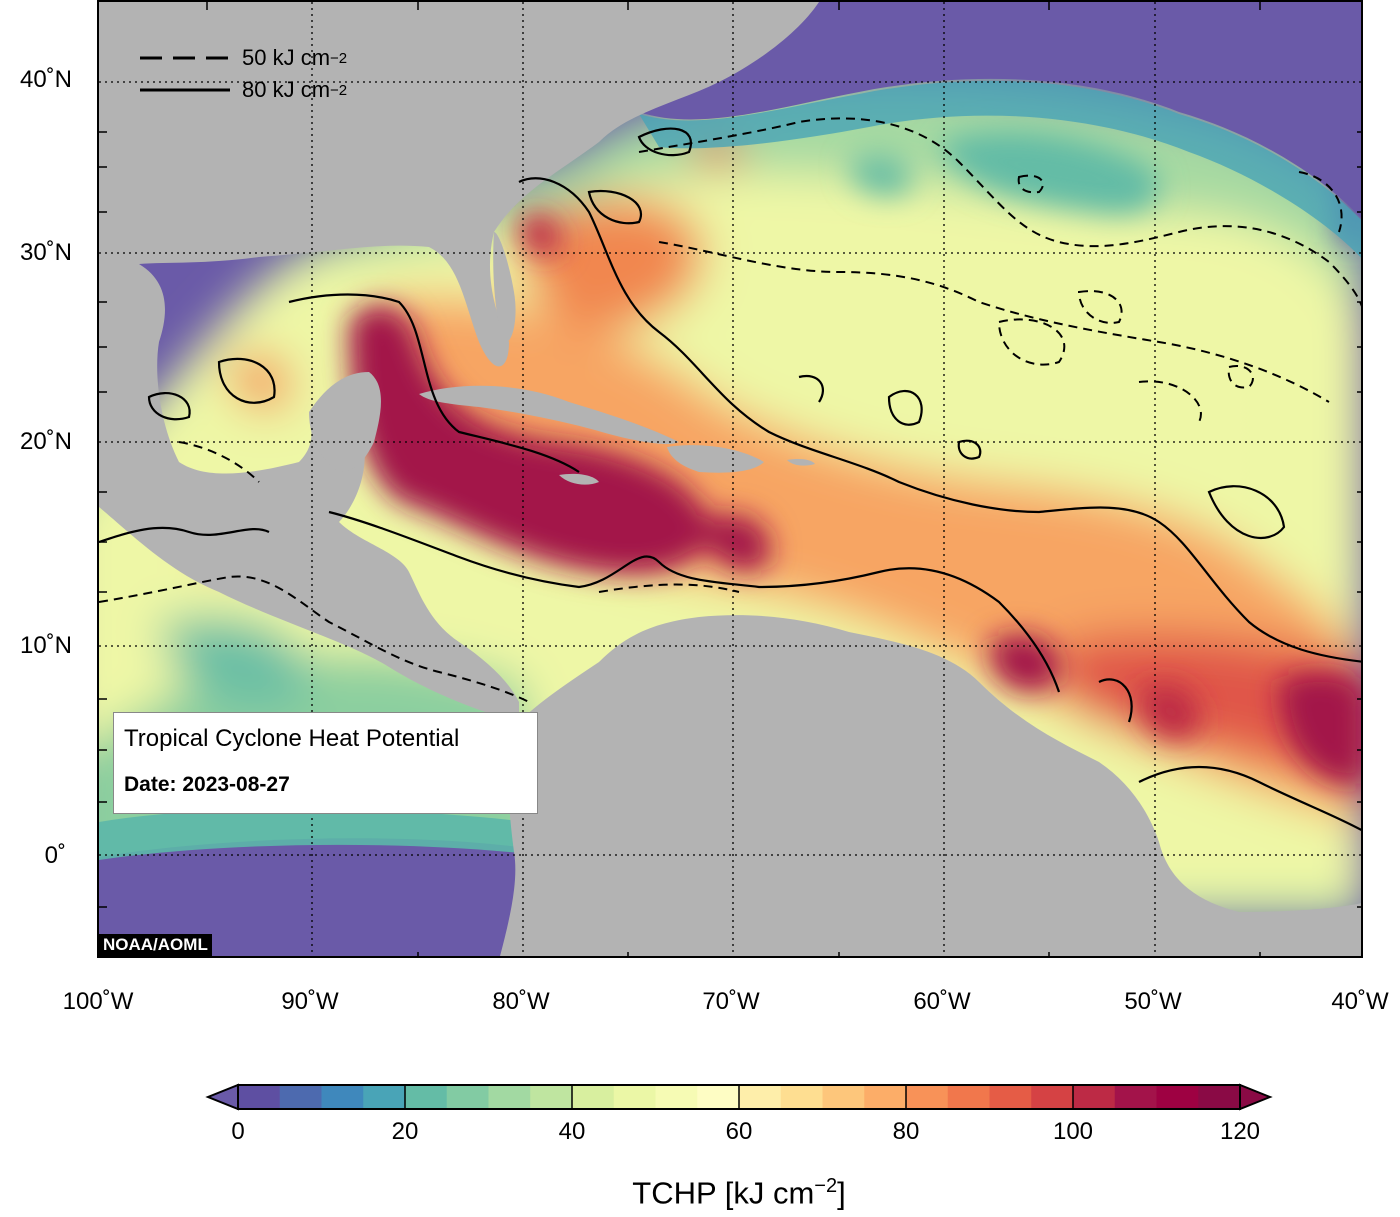  What do you see at coordinates (55, 855) in the screenshot?
I see `lat-label-0: 0˚` at bounding box center [55, 855].